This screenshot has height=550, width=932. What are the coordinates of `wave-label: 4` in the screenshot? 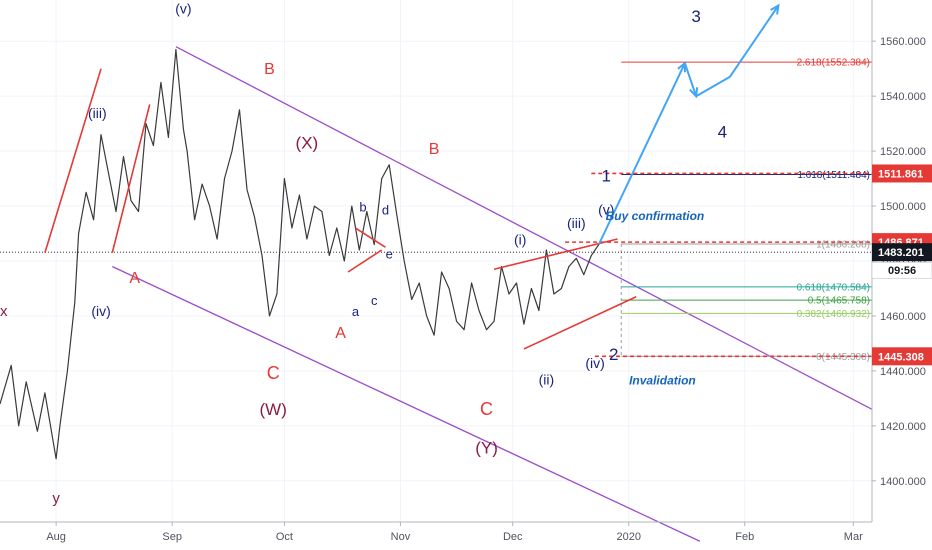 It's located at (722, 131).